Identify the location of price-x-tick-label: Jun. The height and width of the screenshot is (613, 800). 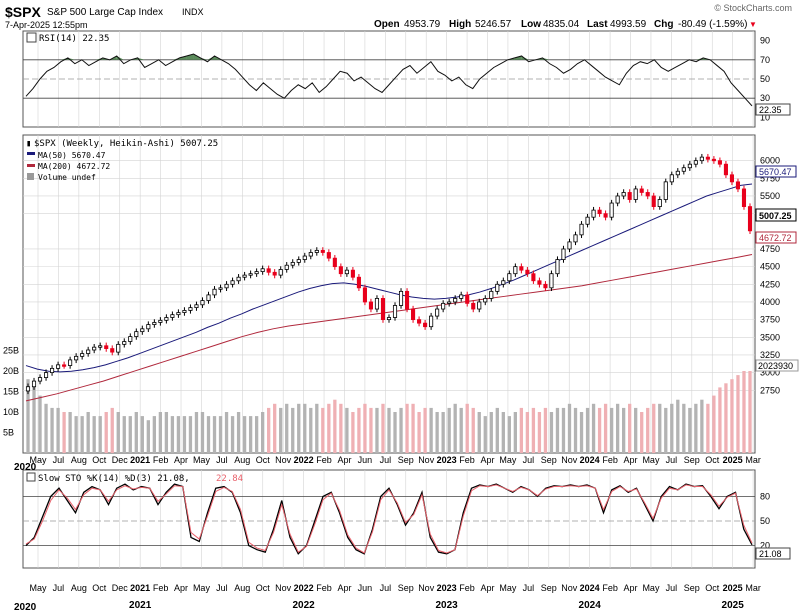
(365, 460).